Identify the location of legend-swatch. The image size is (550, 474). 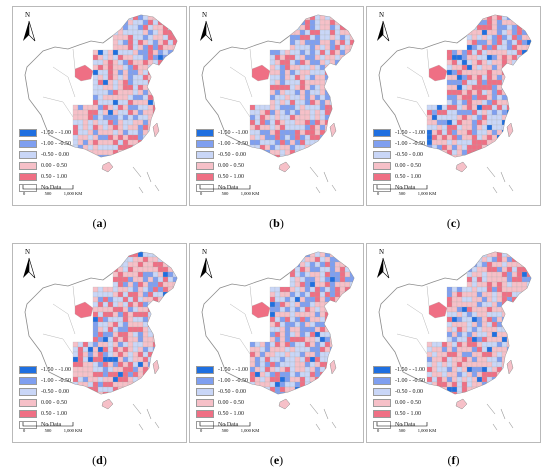
(28, 132).